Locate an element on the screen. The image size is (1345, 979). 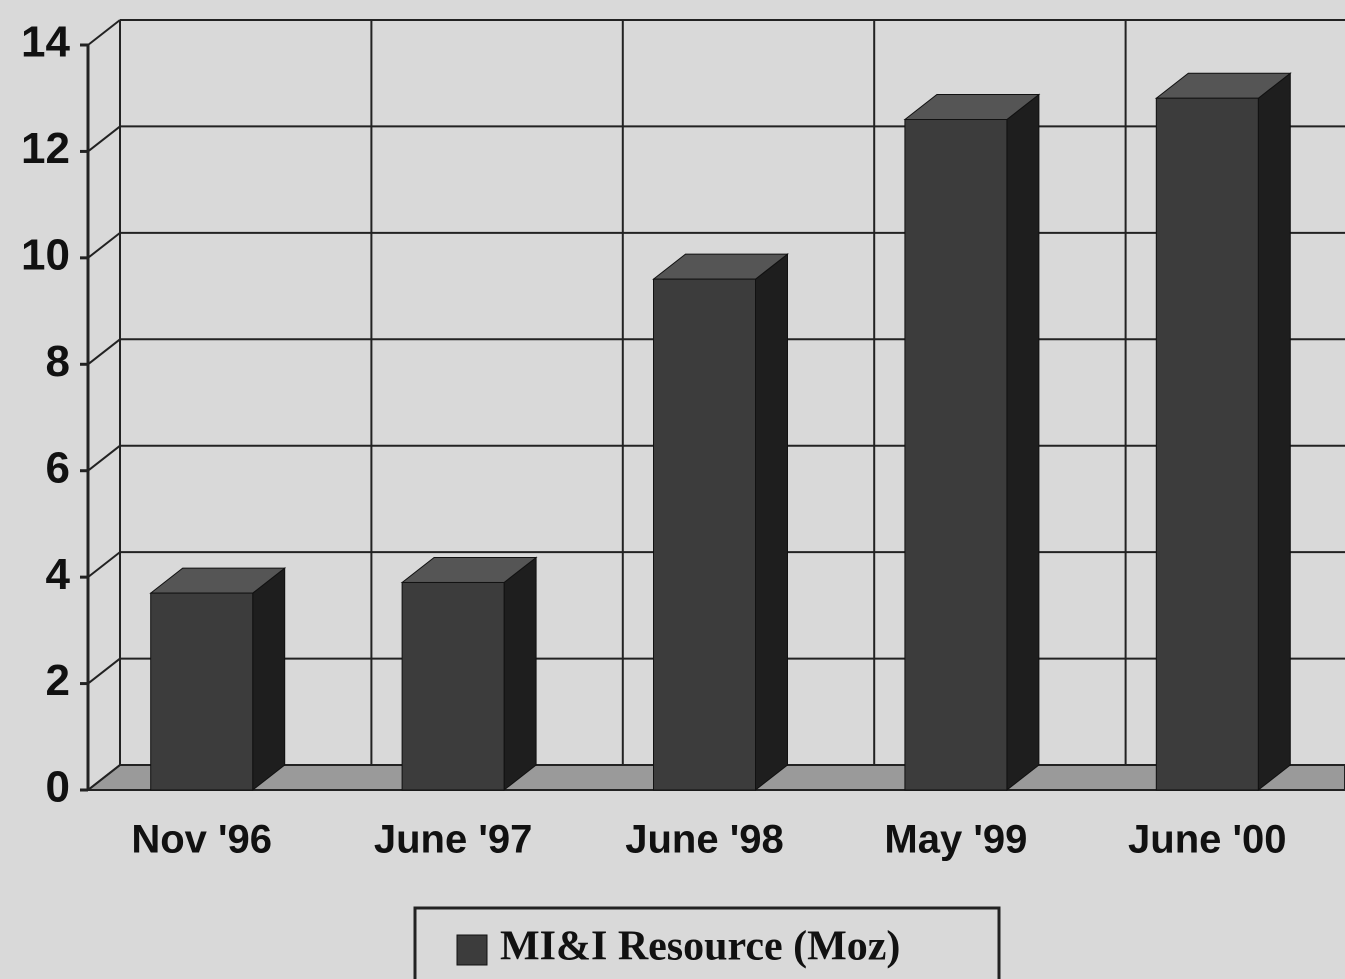
x-tick-label: May '99 is located at coordinates (955, 840).